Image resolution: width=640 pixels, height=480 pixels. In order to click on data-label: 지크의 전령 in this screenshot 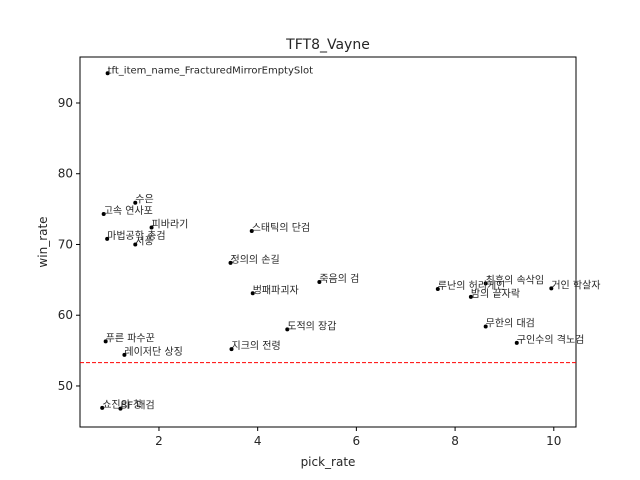, I will do `click(256, 346)`.